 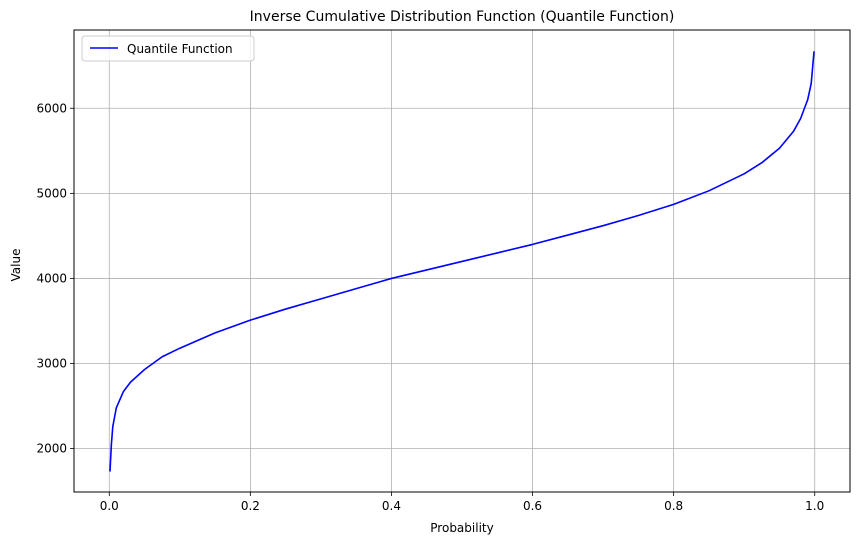 I want to click on y-axis-label: Value, so click(x=16, y=265).